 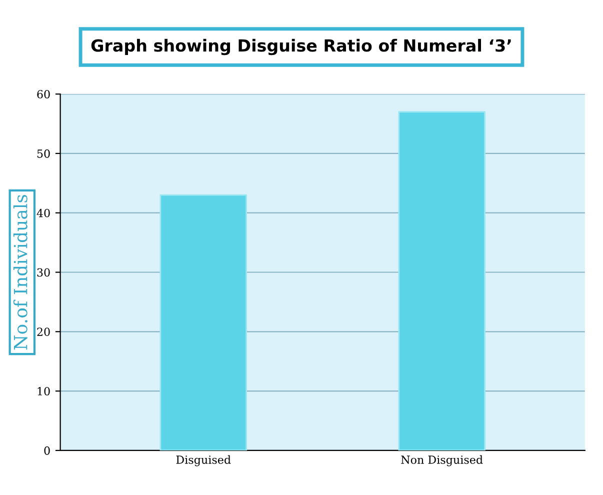 What do you see at coordinates (43, 94) in the screenshot?
I see `y-tick-label: 60` at bounding box center [43, 94].